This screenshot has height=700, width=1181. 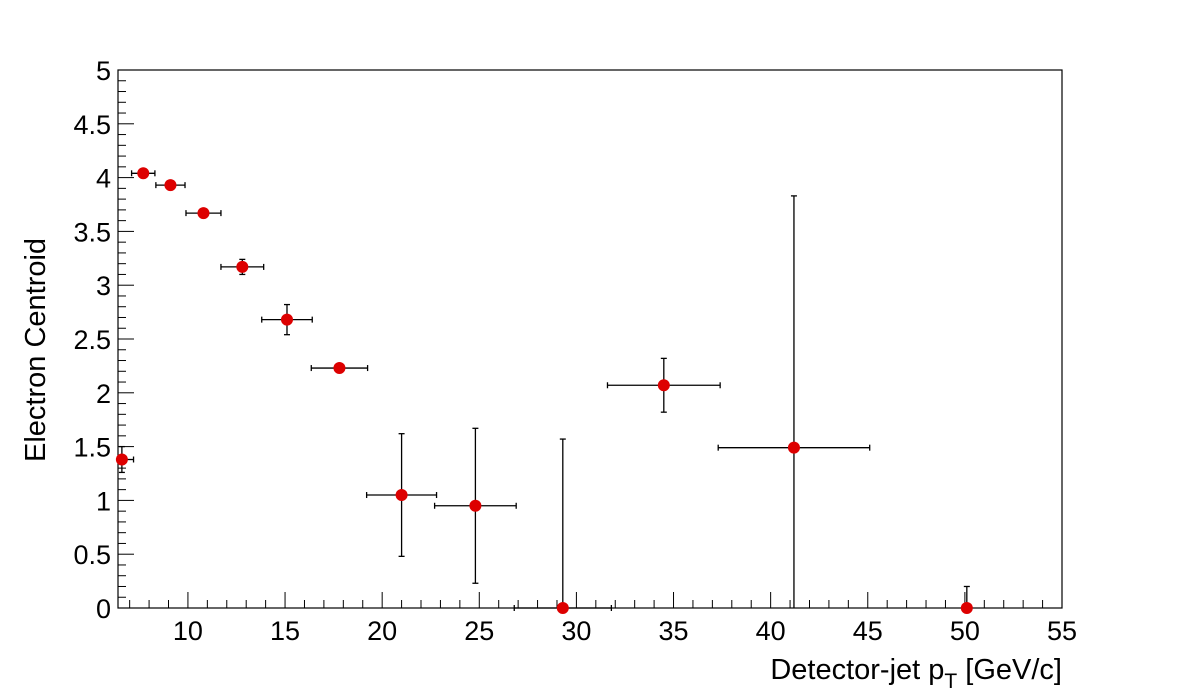 What do you see at coordinates (103, 609) in the screenshot?
I see `y-tick-label: 0` at bounding box center [103, 609].